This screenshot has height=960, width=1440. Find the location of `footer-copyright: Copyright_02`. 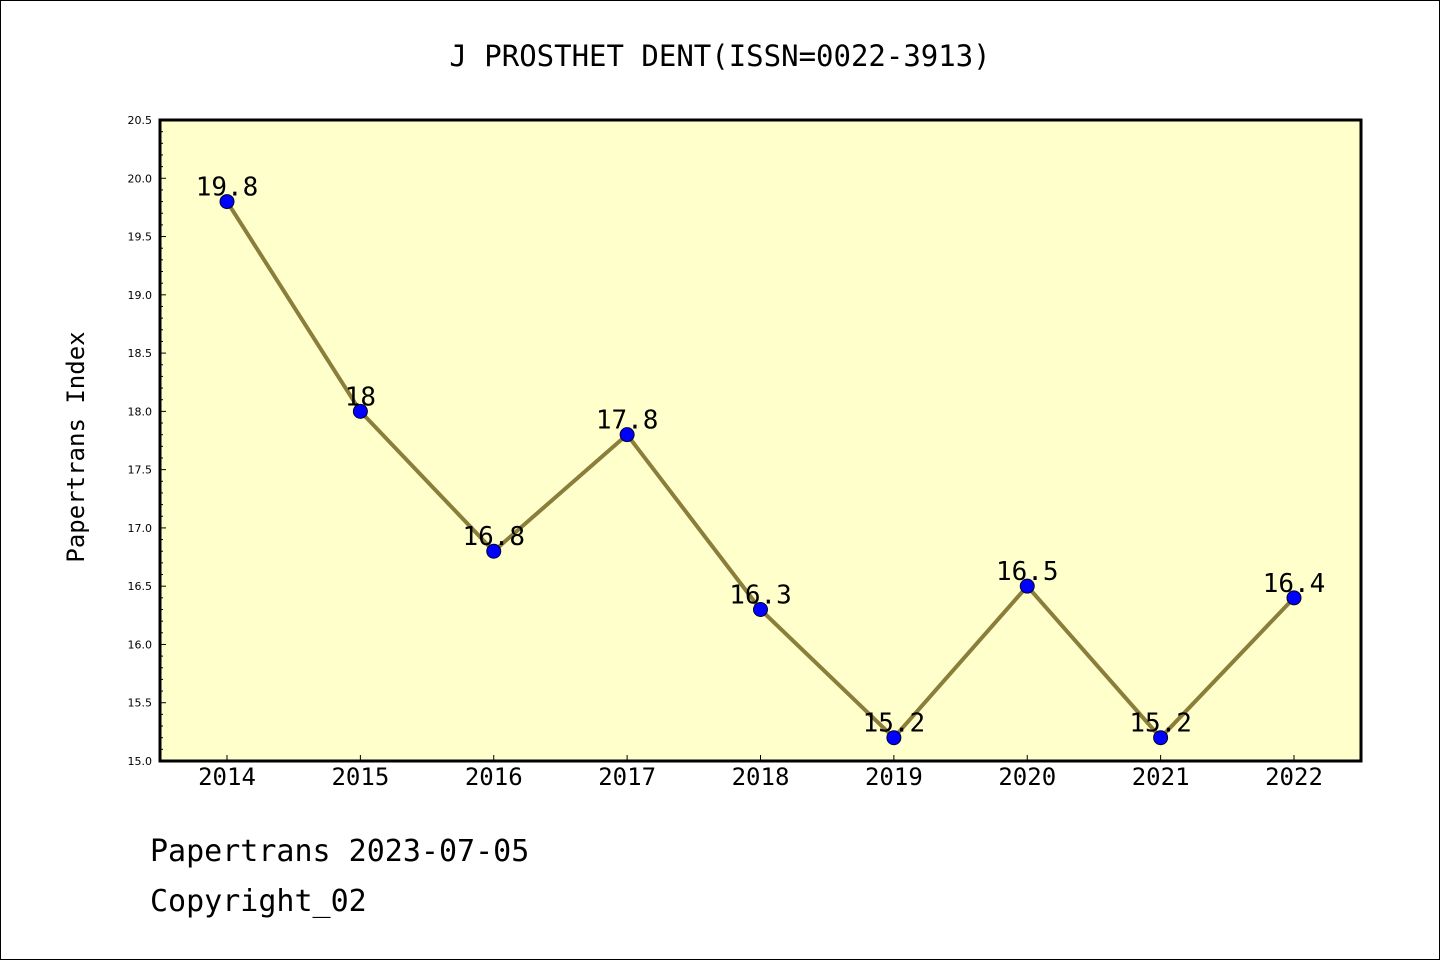

footer-copyright: Copyright_02 is located at coordinates (258, 901).